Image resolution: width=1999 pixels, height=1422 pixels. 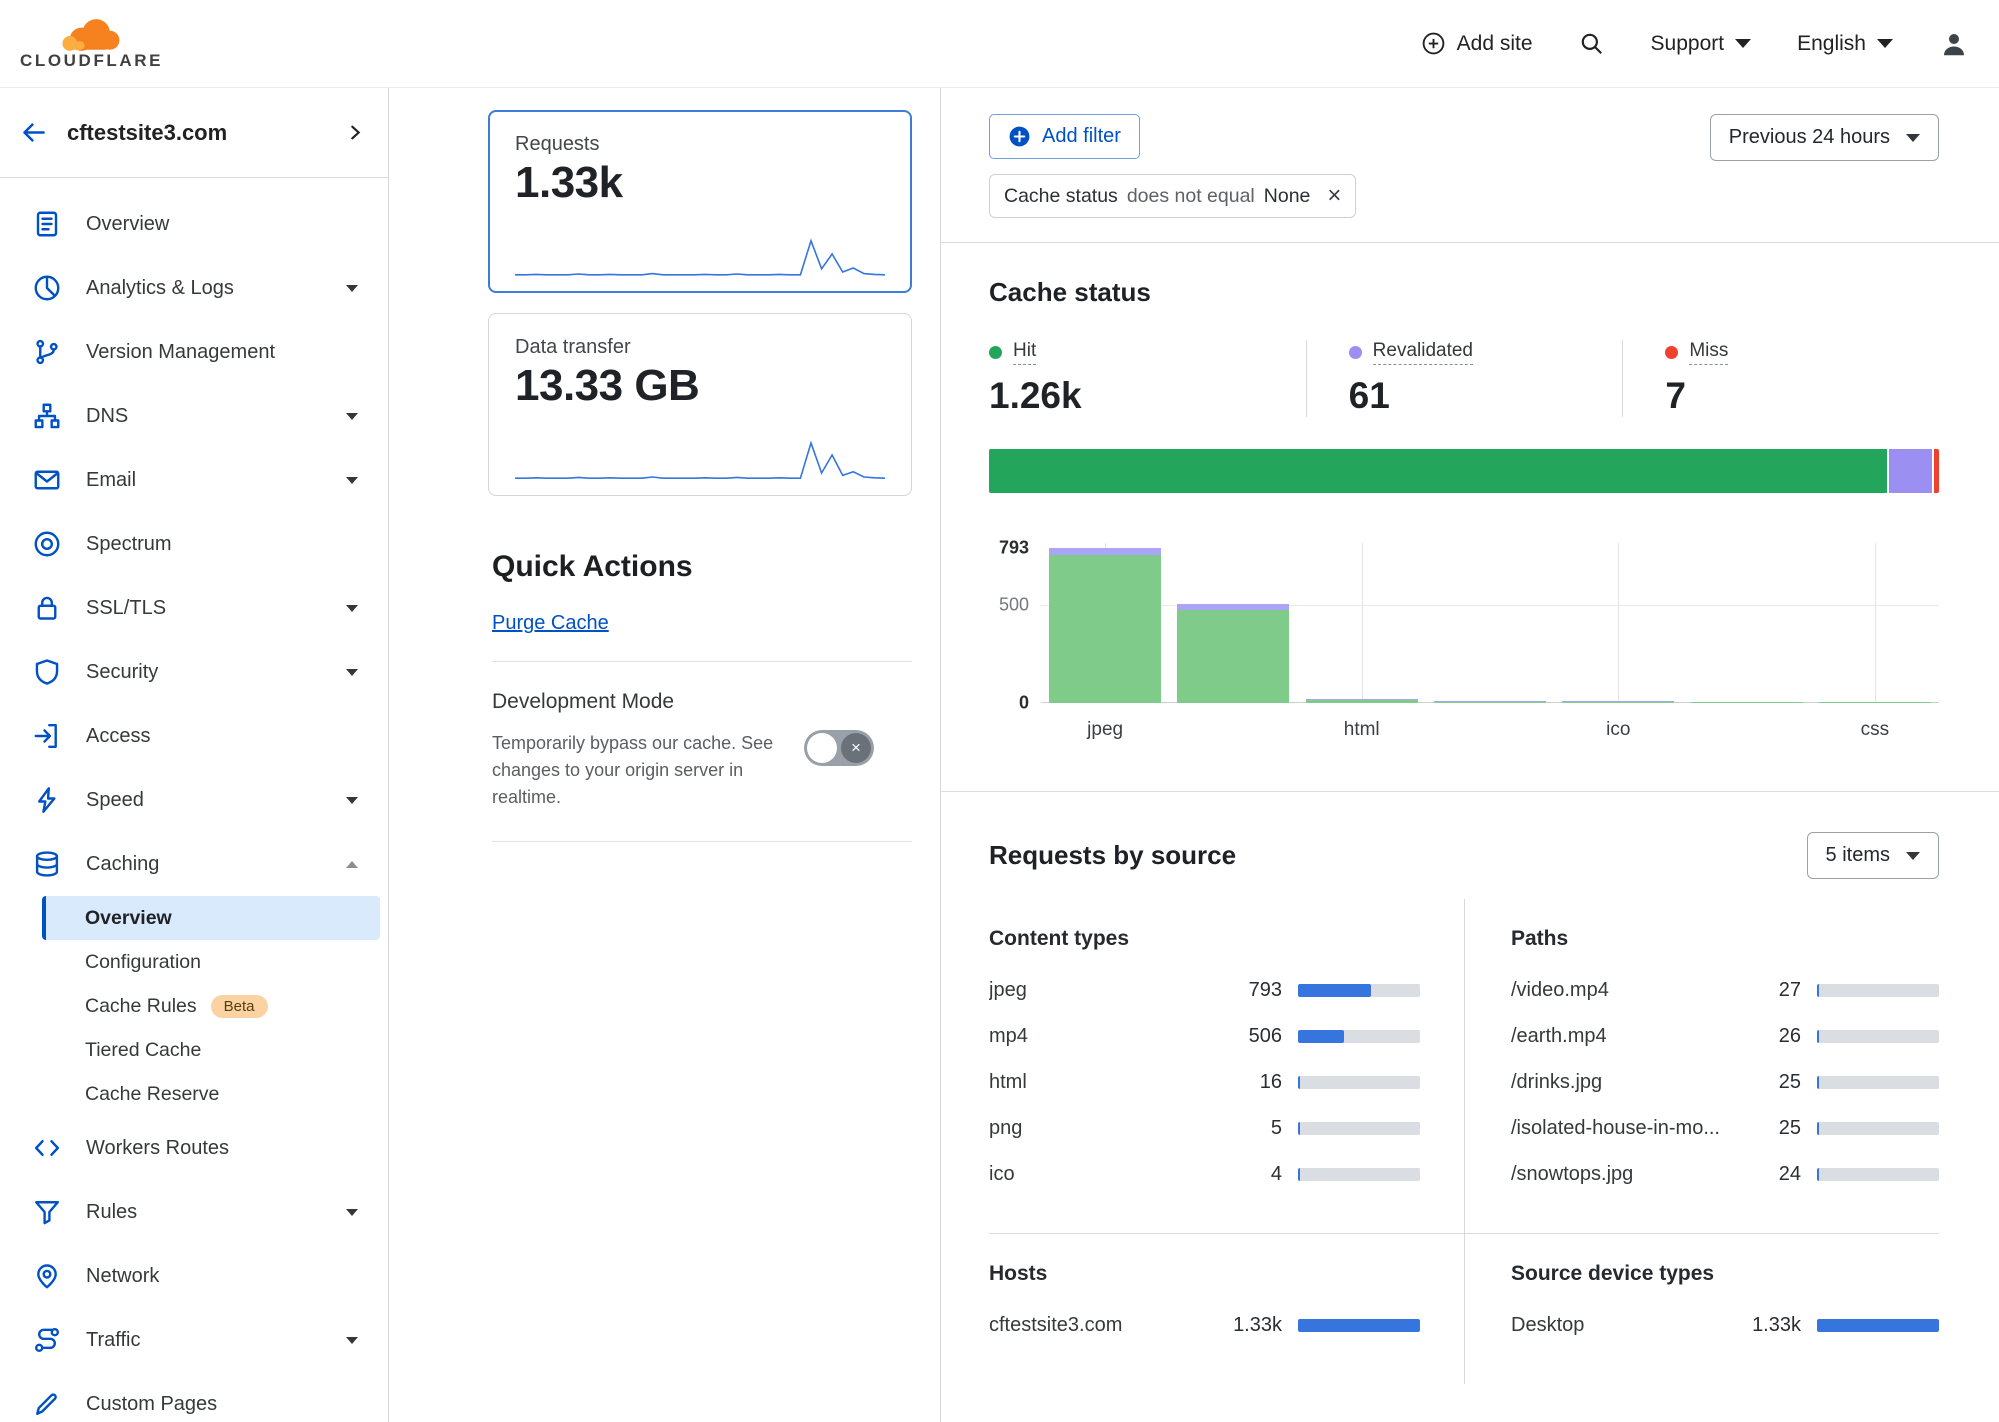 I want to click on rules-icon, so click(x=47, y=1212).